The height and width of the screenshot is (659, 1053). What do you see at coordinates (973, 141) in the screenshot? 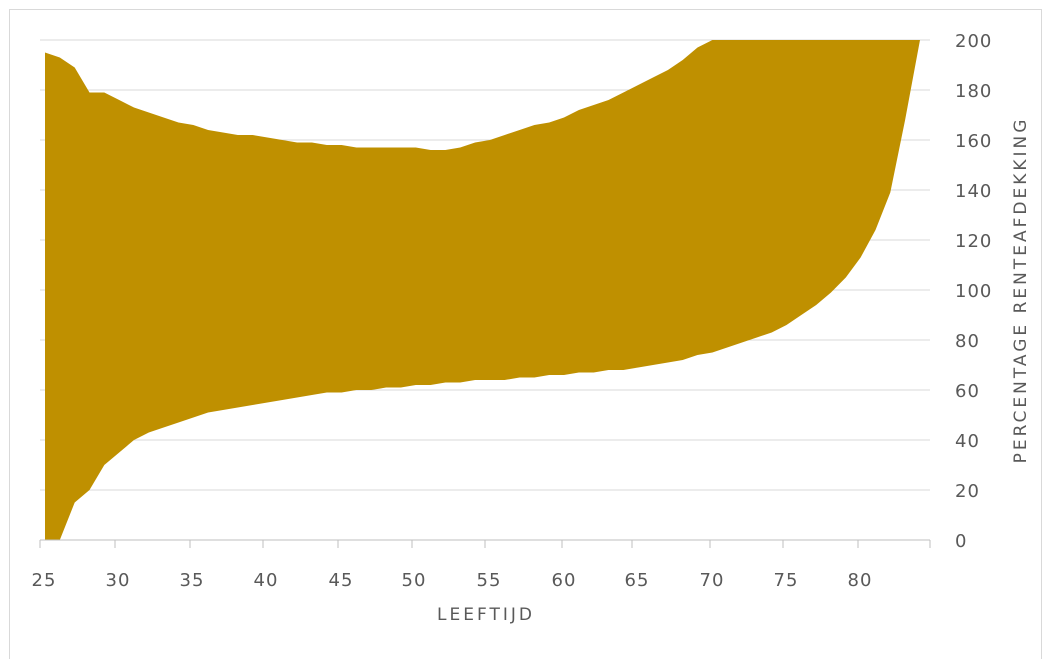
I see `y-tick-label: 160` at bounding box center [973, 141].